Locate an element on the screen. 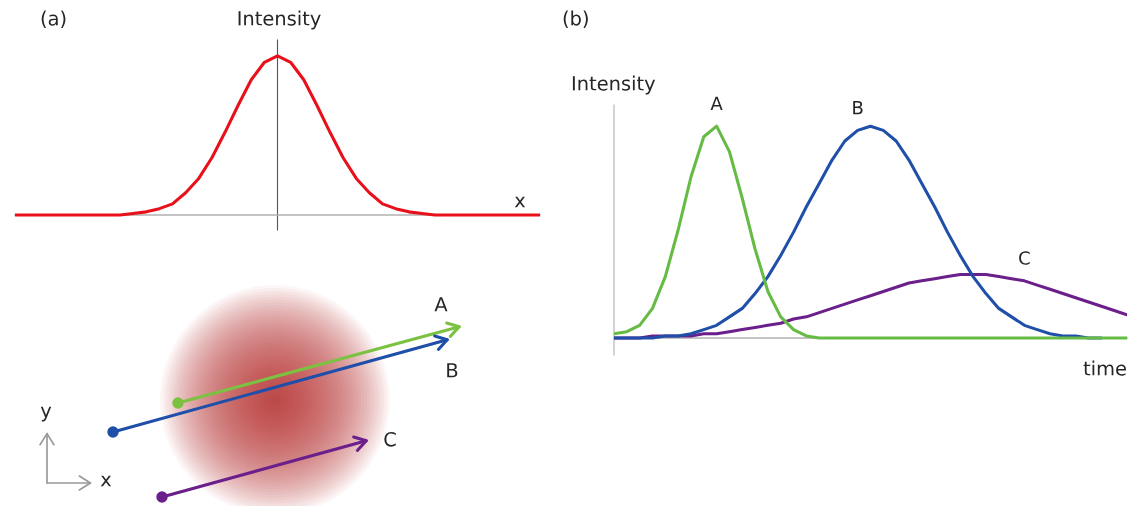 The height and width of the screenshot is (506, 1129). x-axis-title: time is located at coordinates (1104, 368).